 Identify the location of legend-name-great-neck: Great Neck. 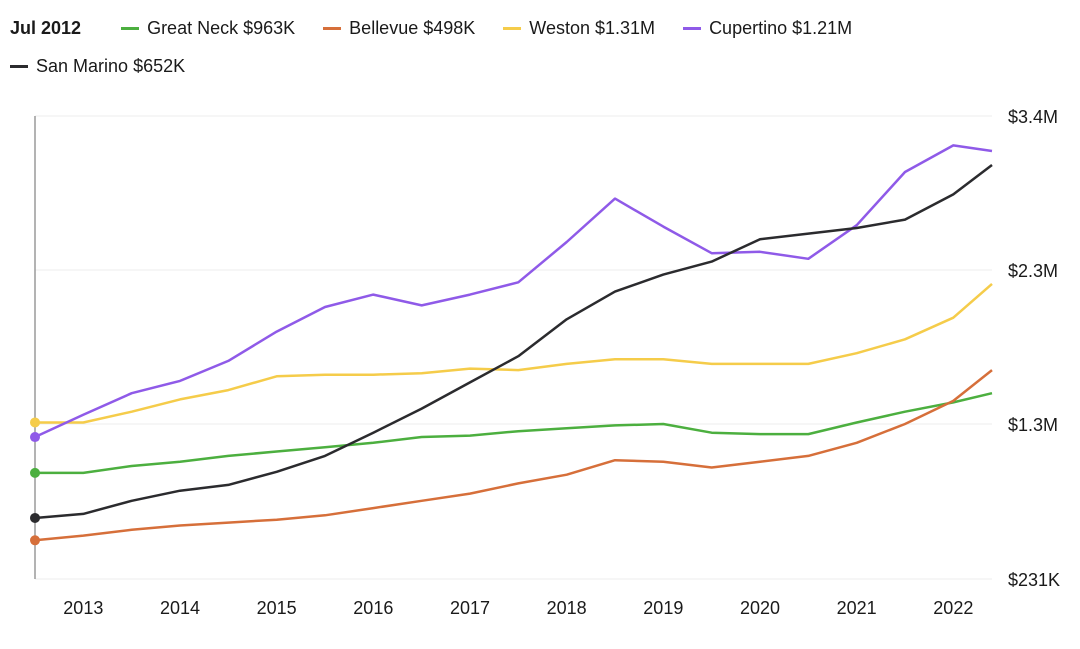
(193, 27).